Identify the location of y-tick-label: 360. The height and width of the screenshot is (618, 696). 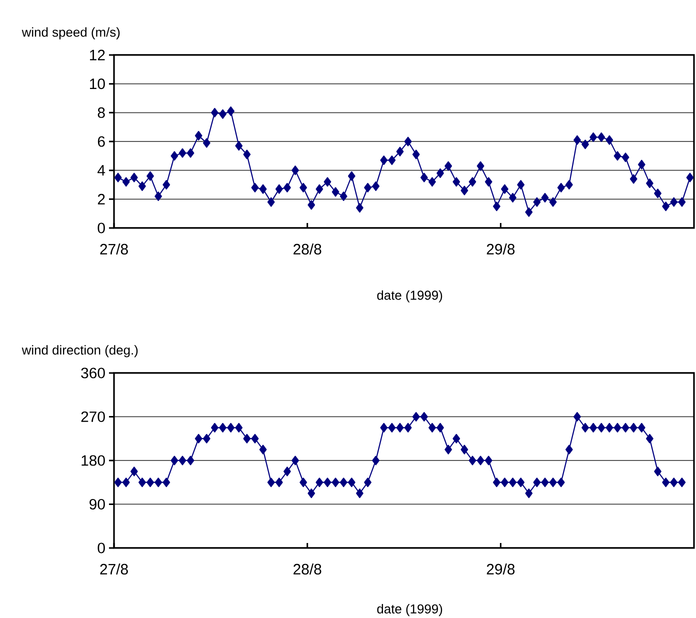
(93, 373).